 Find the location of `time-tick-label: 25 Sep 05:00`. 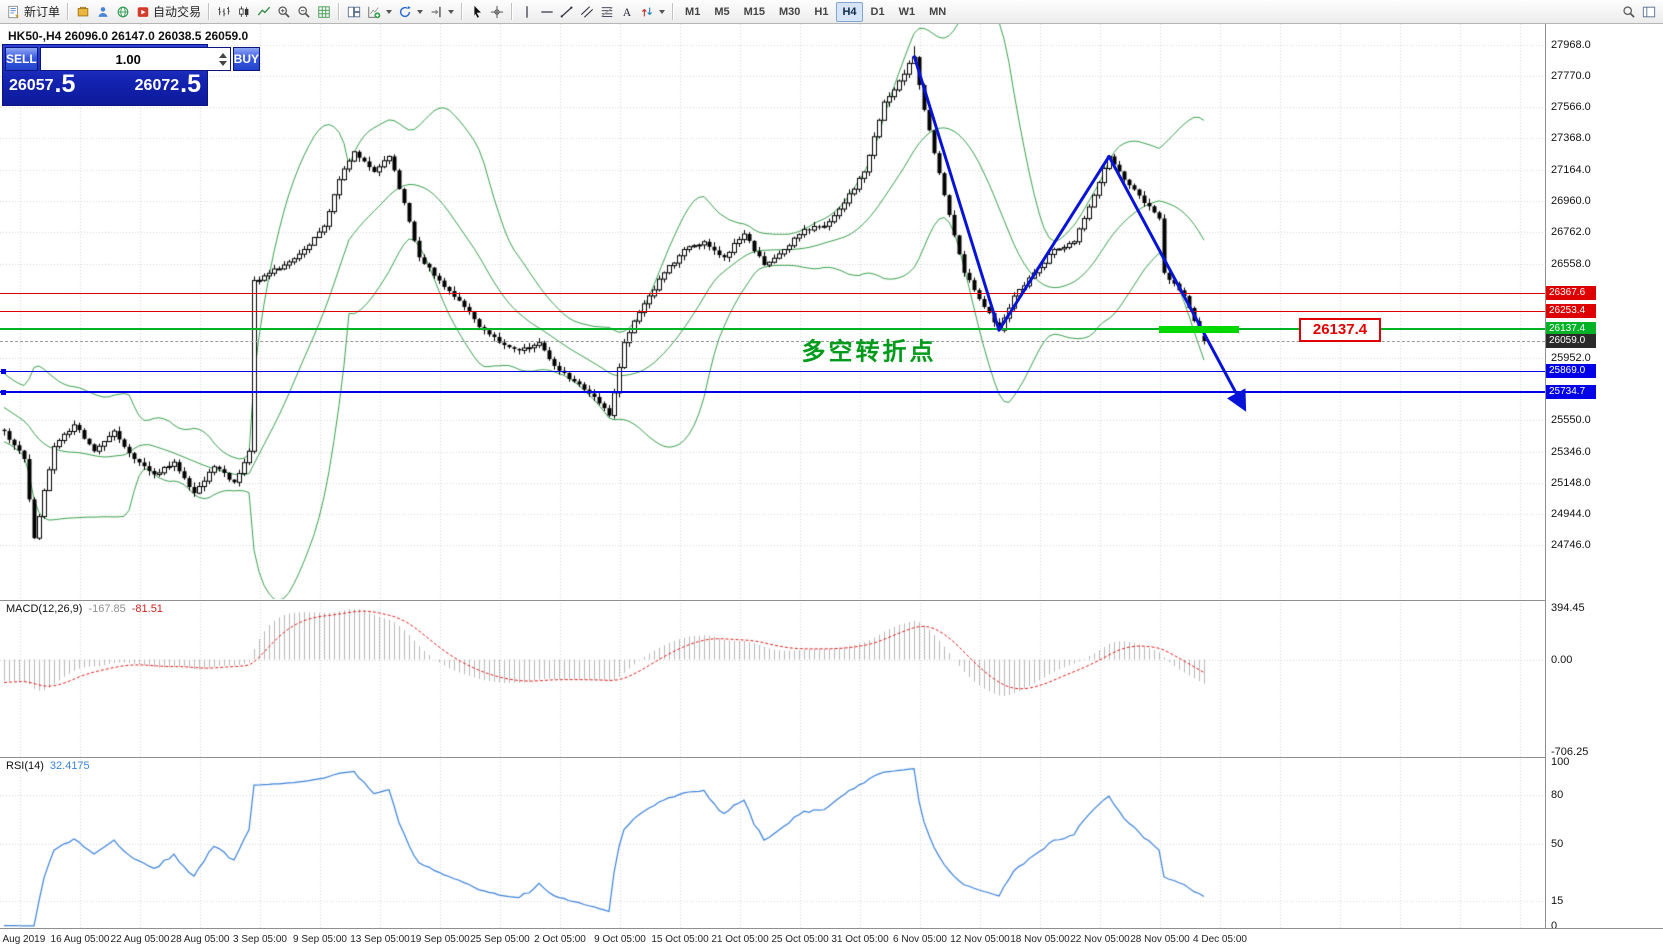

time-tick-label: 25 Sep 05:00 is located at coordinates (500, 939).